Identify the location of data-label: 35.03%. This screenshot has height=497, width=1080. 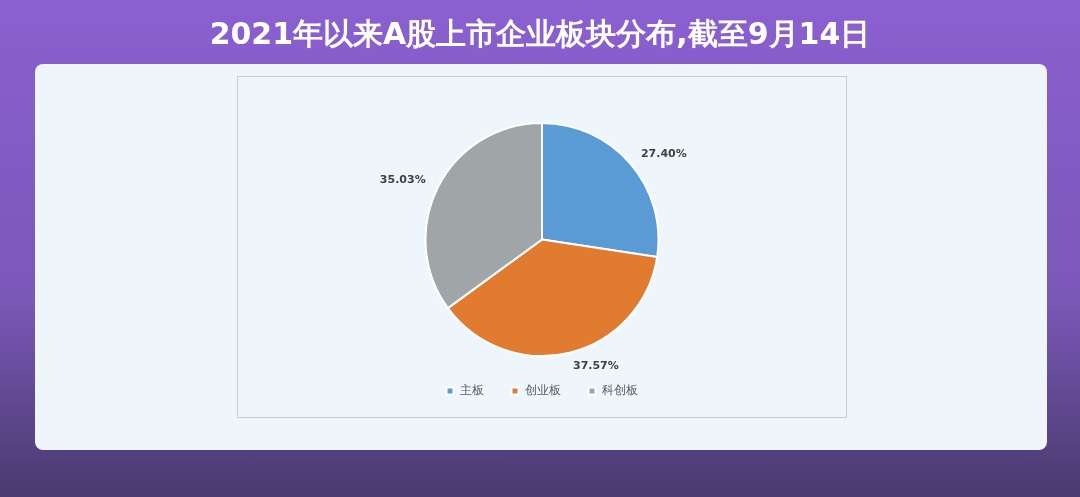
(402, 180).